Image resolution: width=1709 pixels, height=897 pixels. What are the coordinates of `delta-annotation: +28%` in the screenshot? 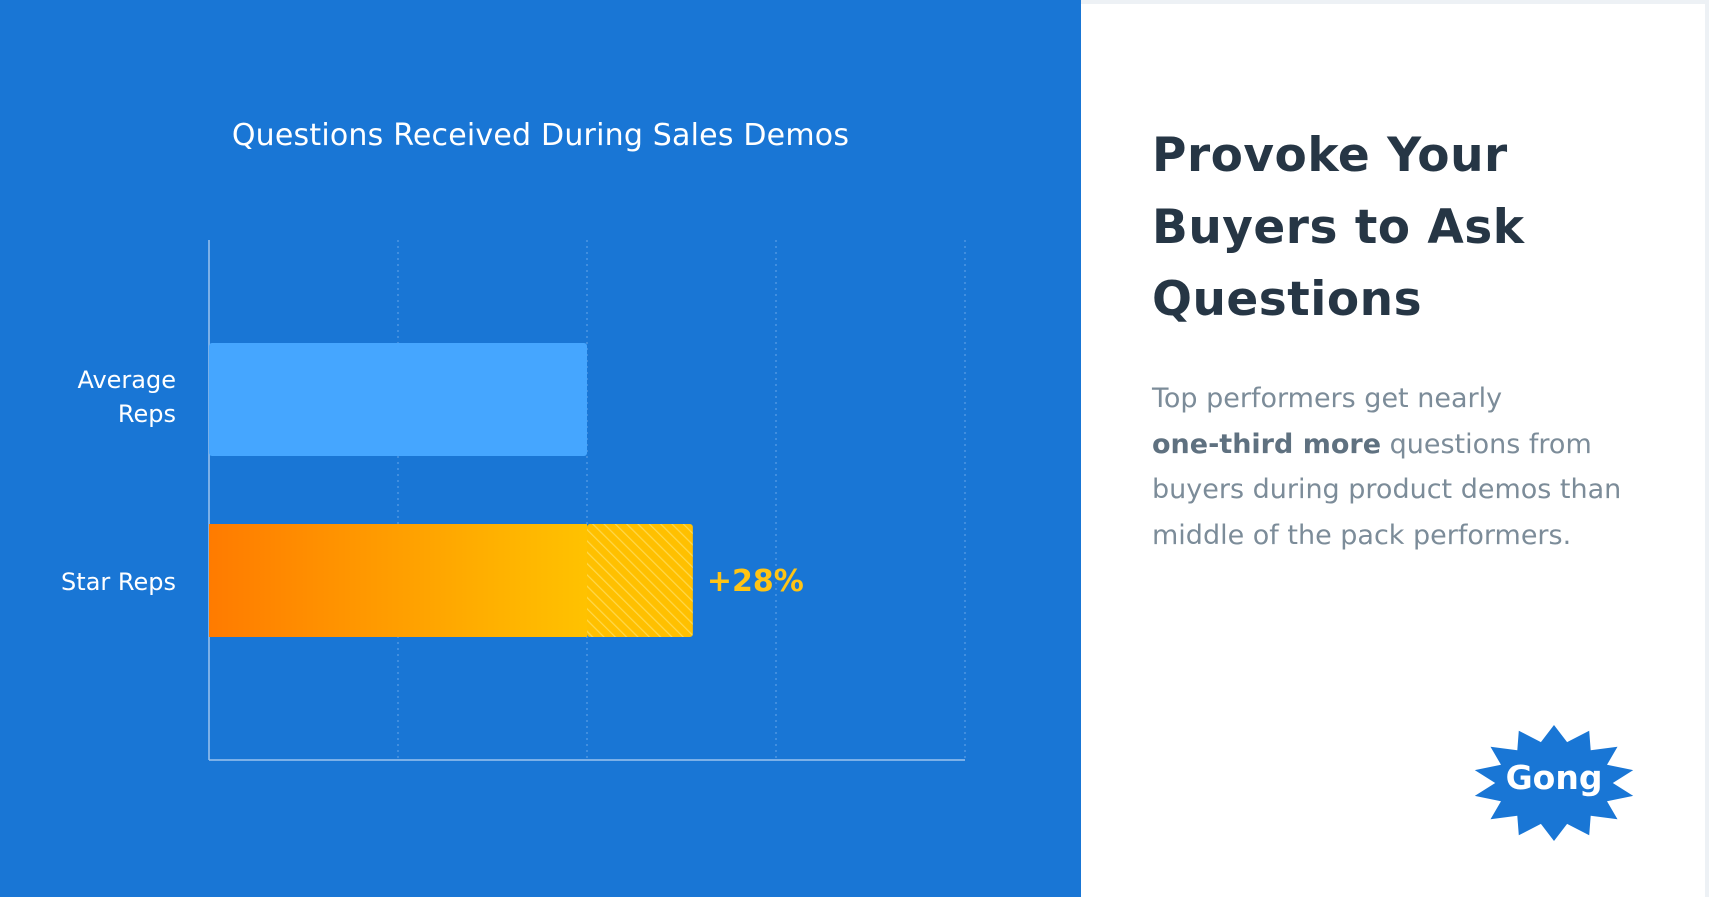 It's located at (755, 581).